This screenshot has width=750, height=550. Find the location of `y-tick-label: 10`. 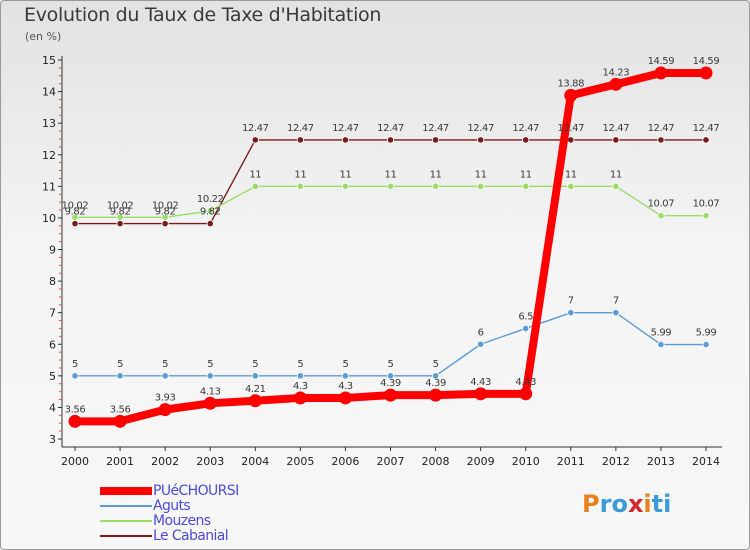

y-tick-label: 10 is located at coordinates (49, 218).